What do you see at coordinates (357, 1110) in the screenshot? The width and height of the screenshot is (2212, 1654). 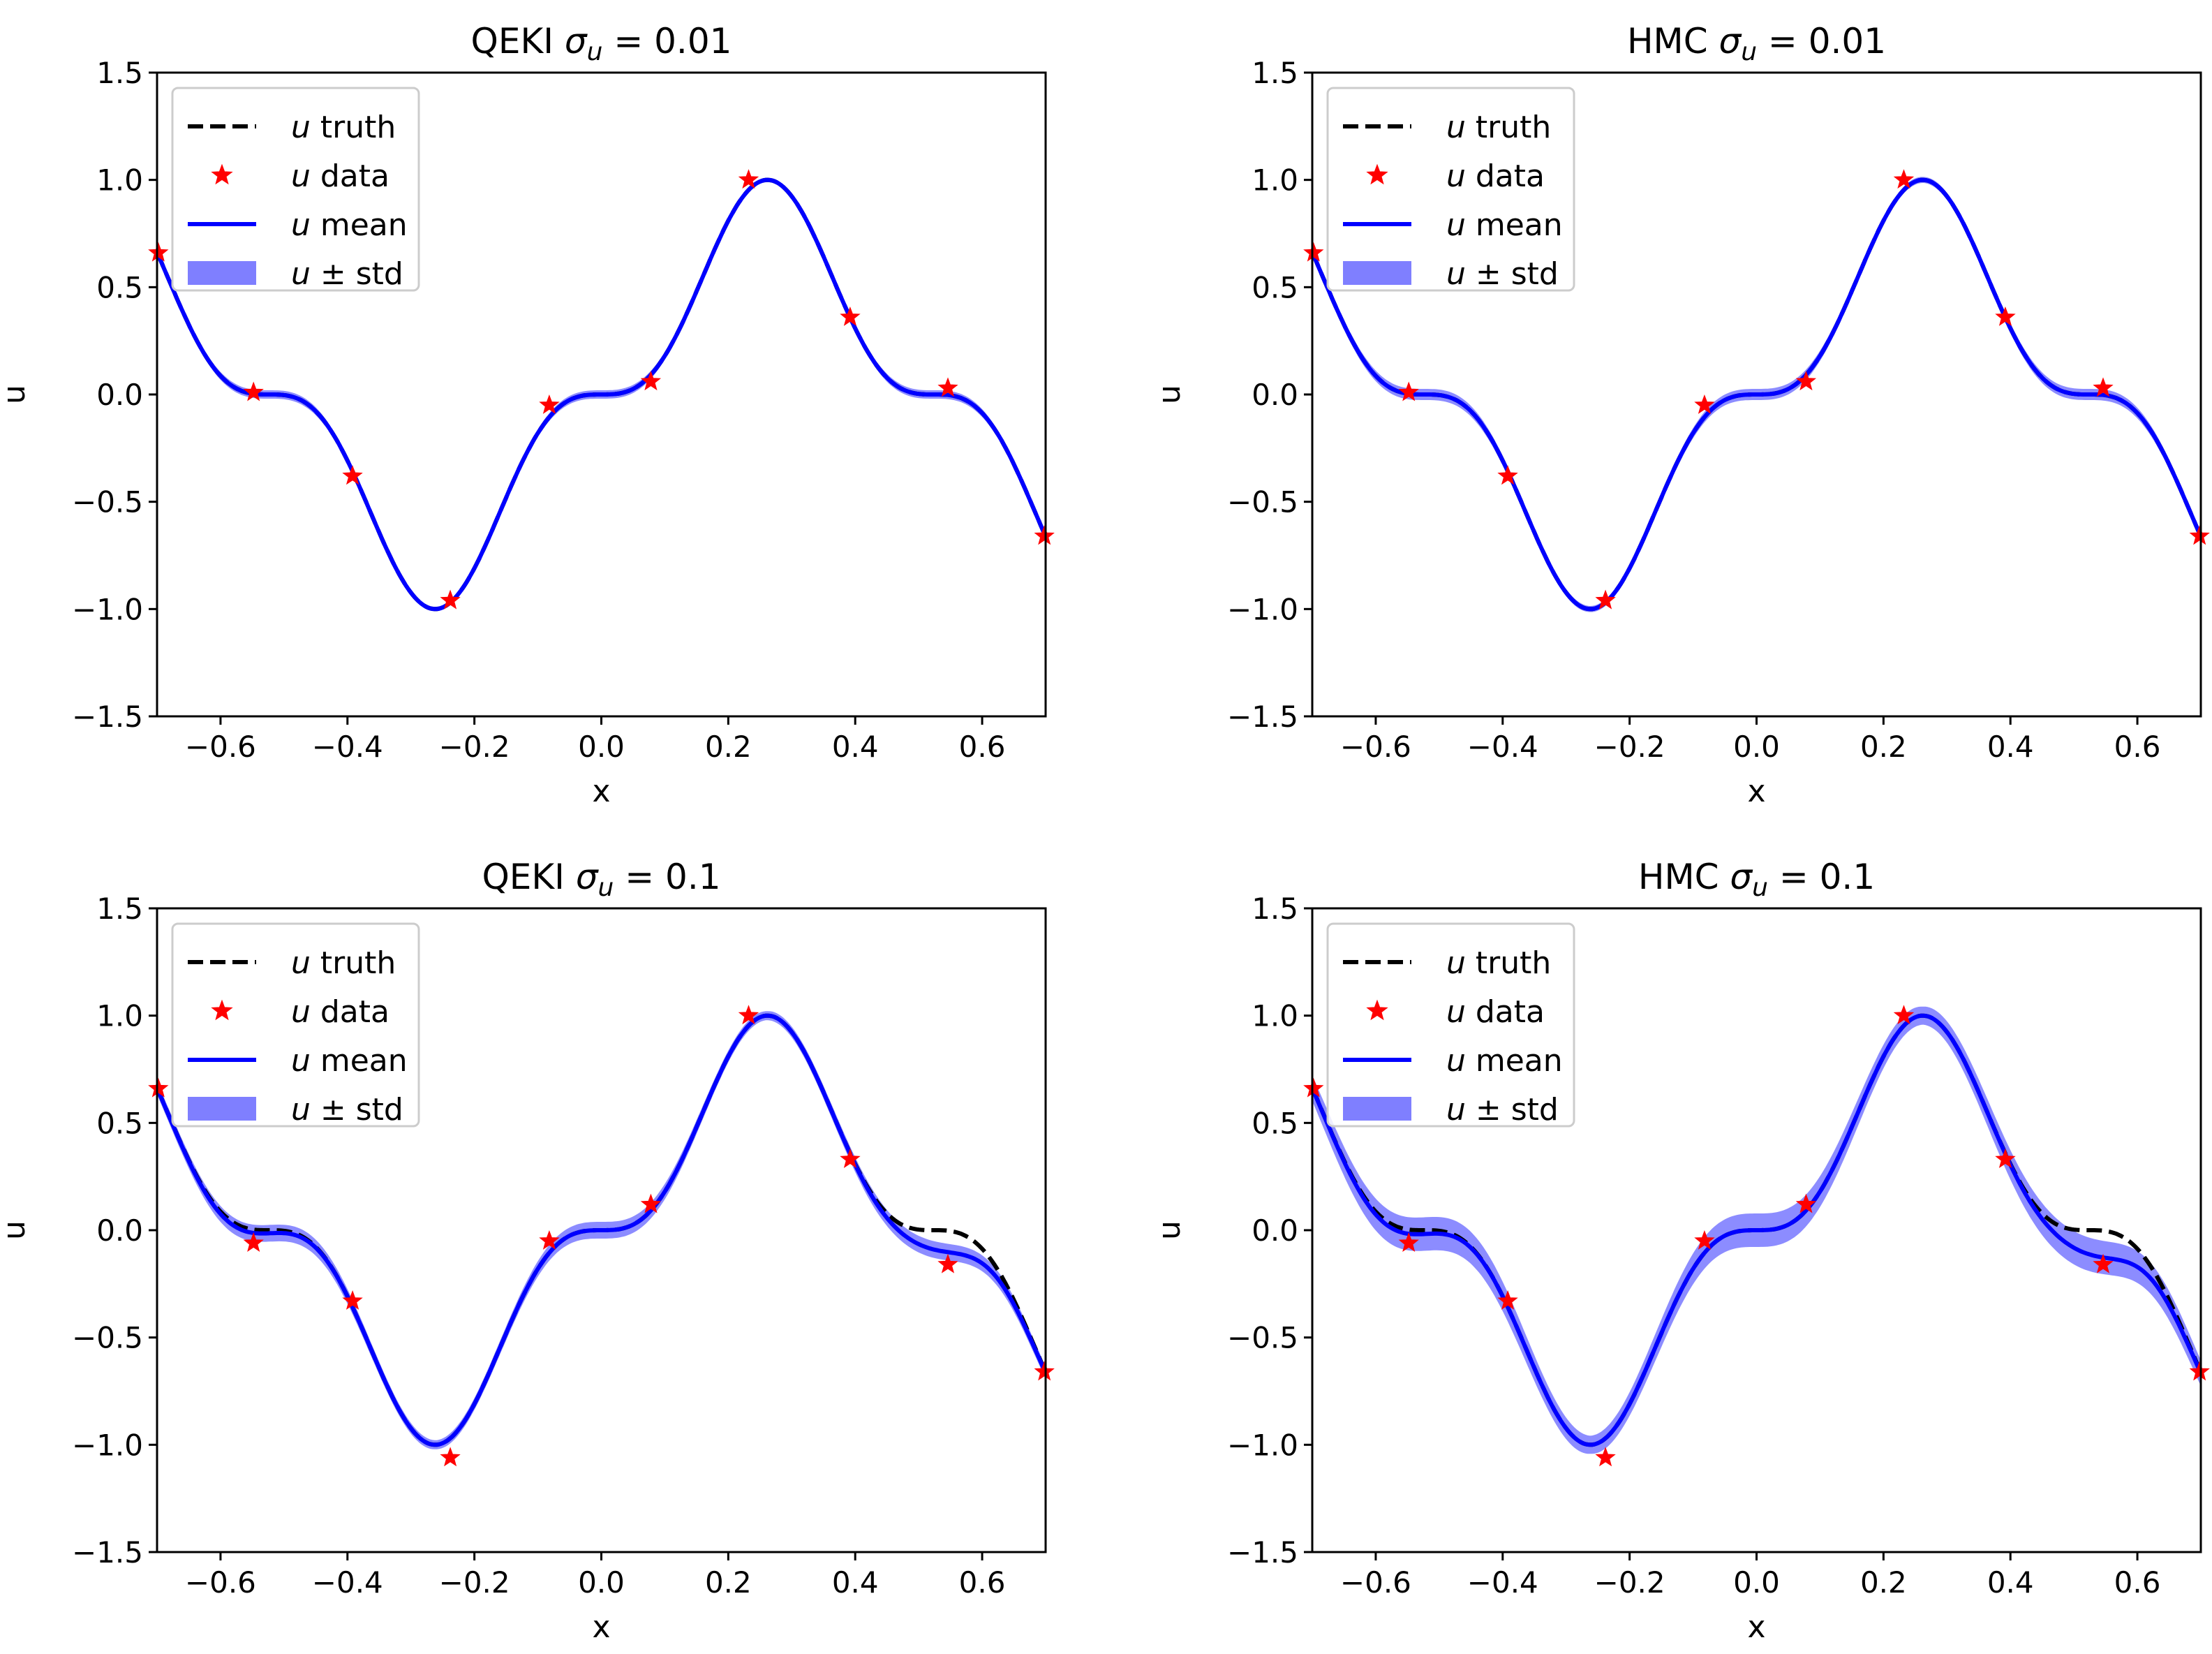 I see `legend-text: ± std` at bounding box center [357, 1110].